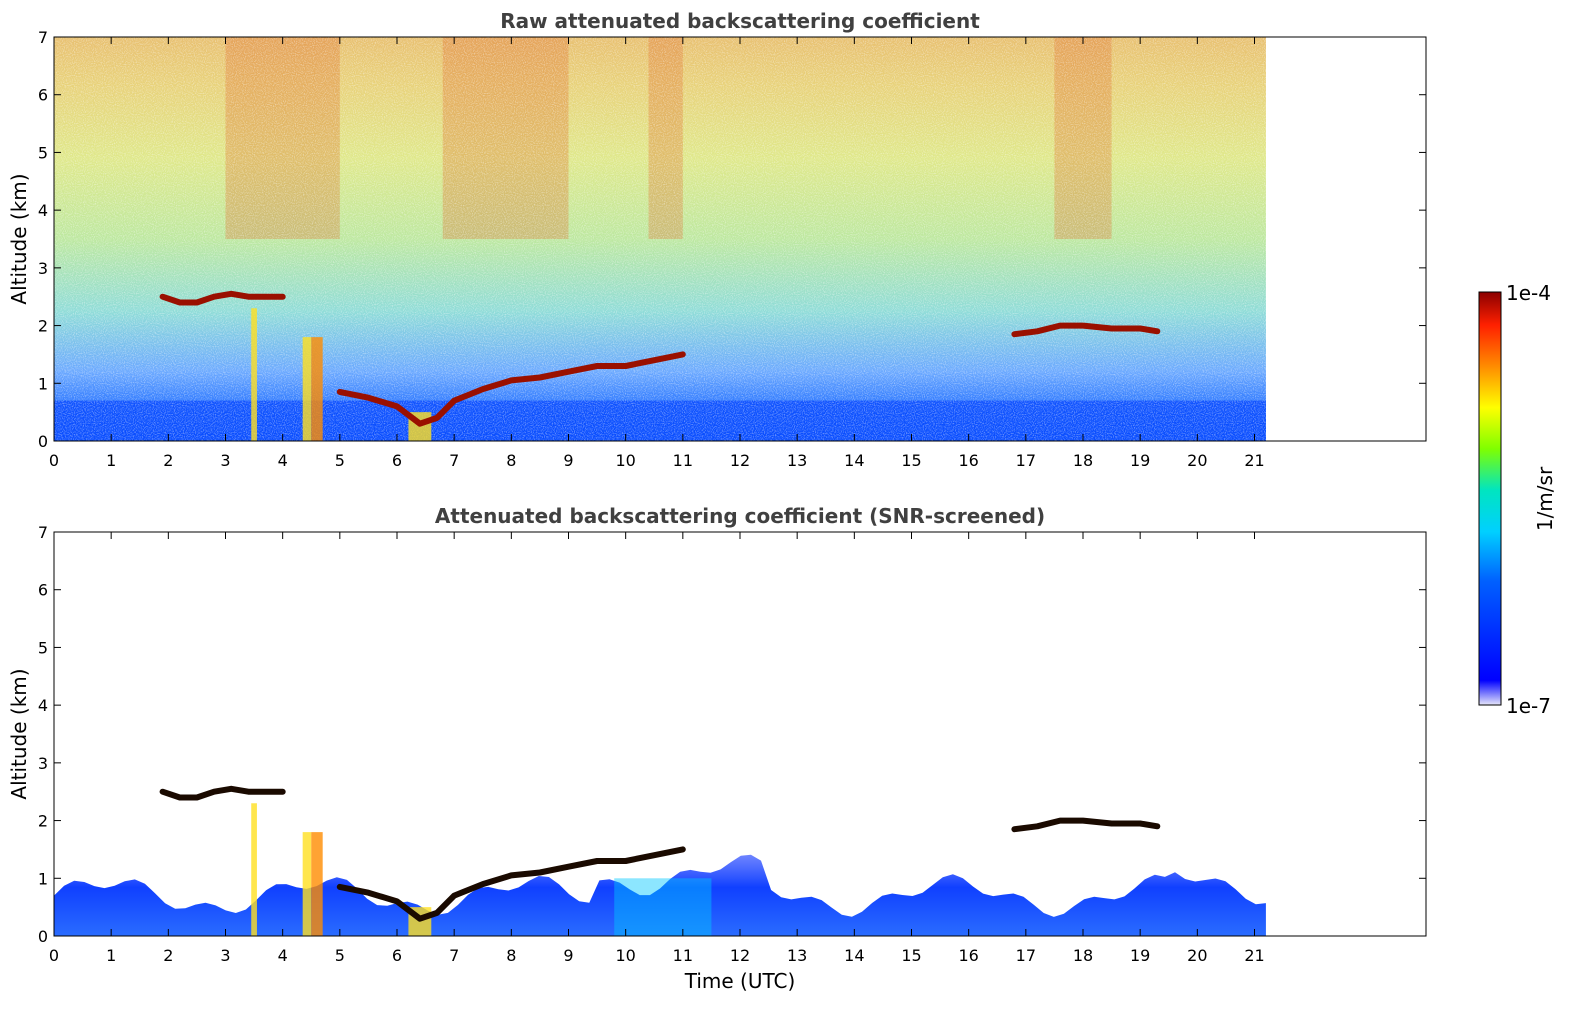 Image resolution: width=1595 pixels, height=1024 pixels. I want to click on colorbar-min-label: 1e-7, so click(1528, 706).